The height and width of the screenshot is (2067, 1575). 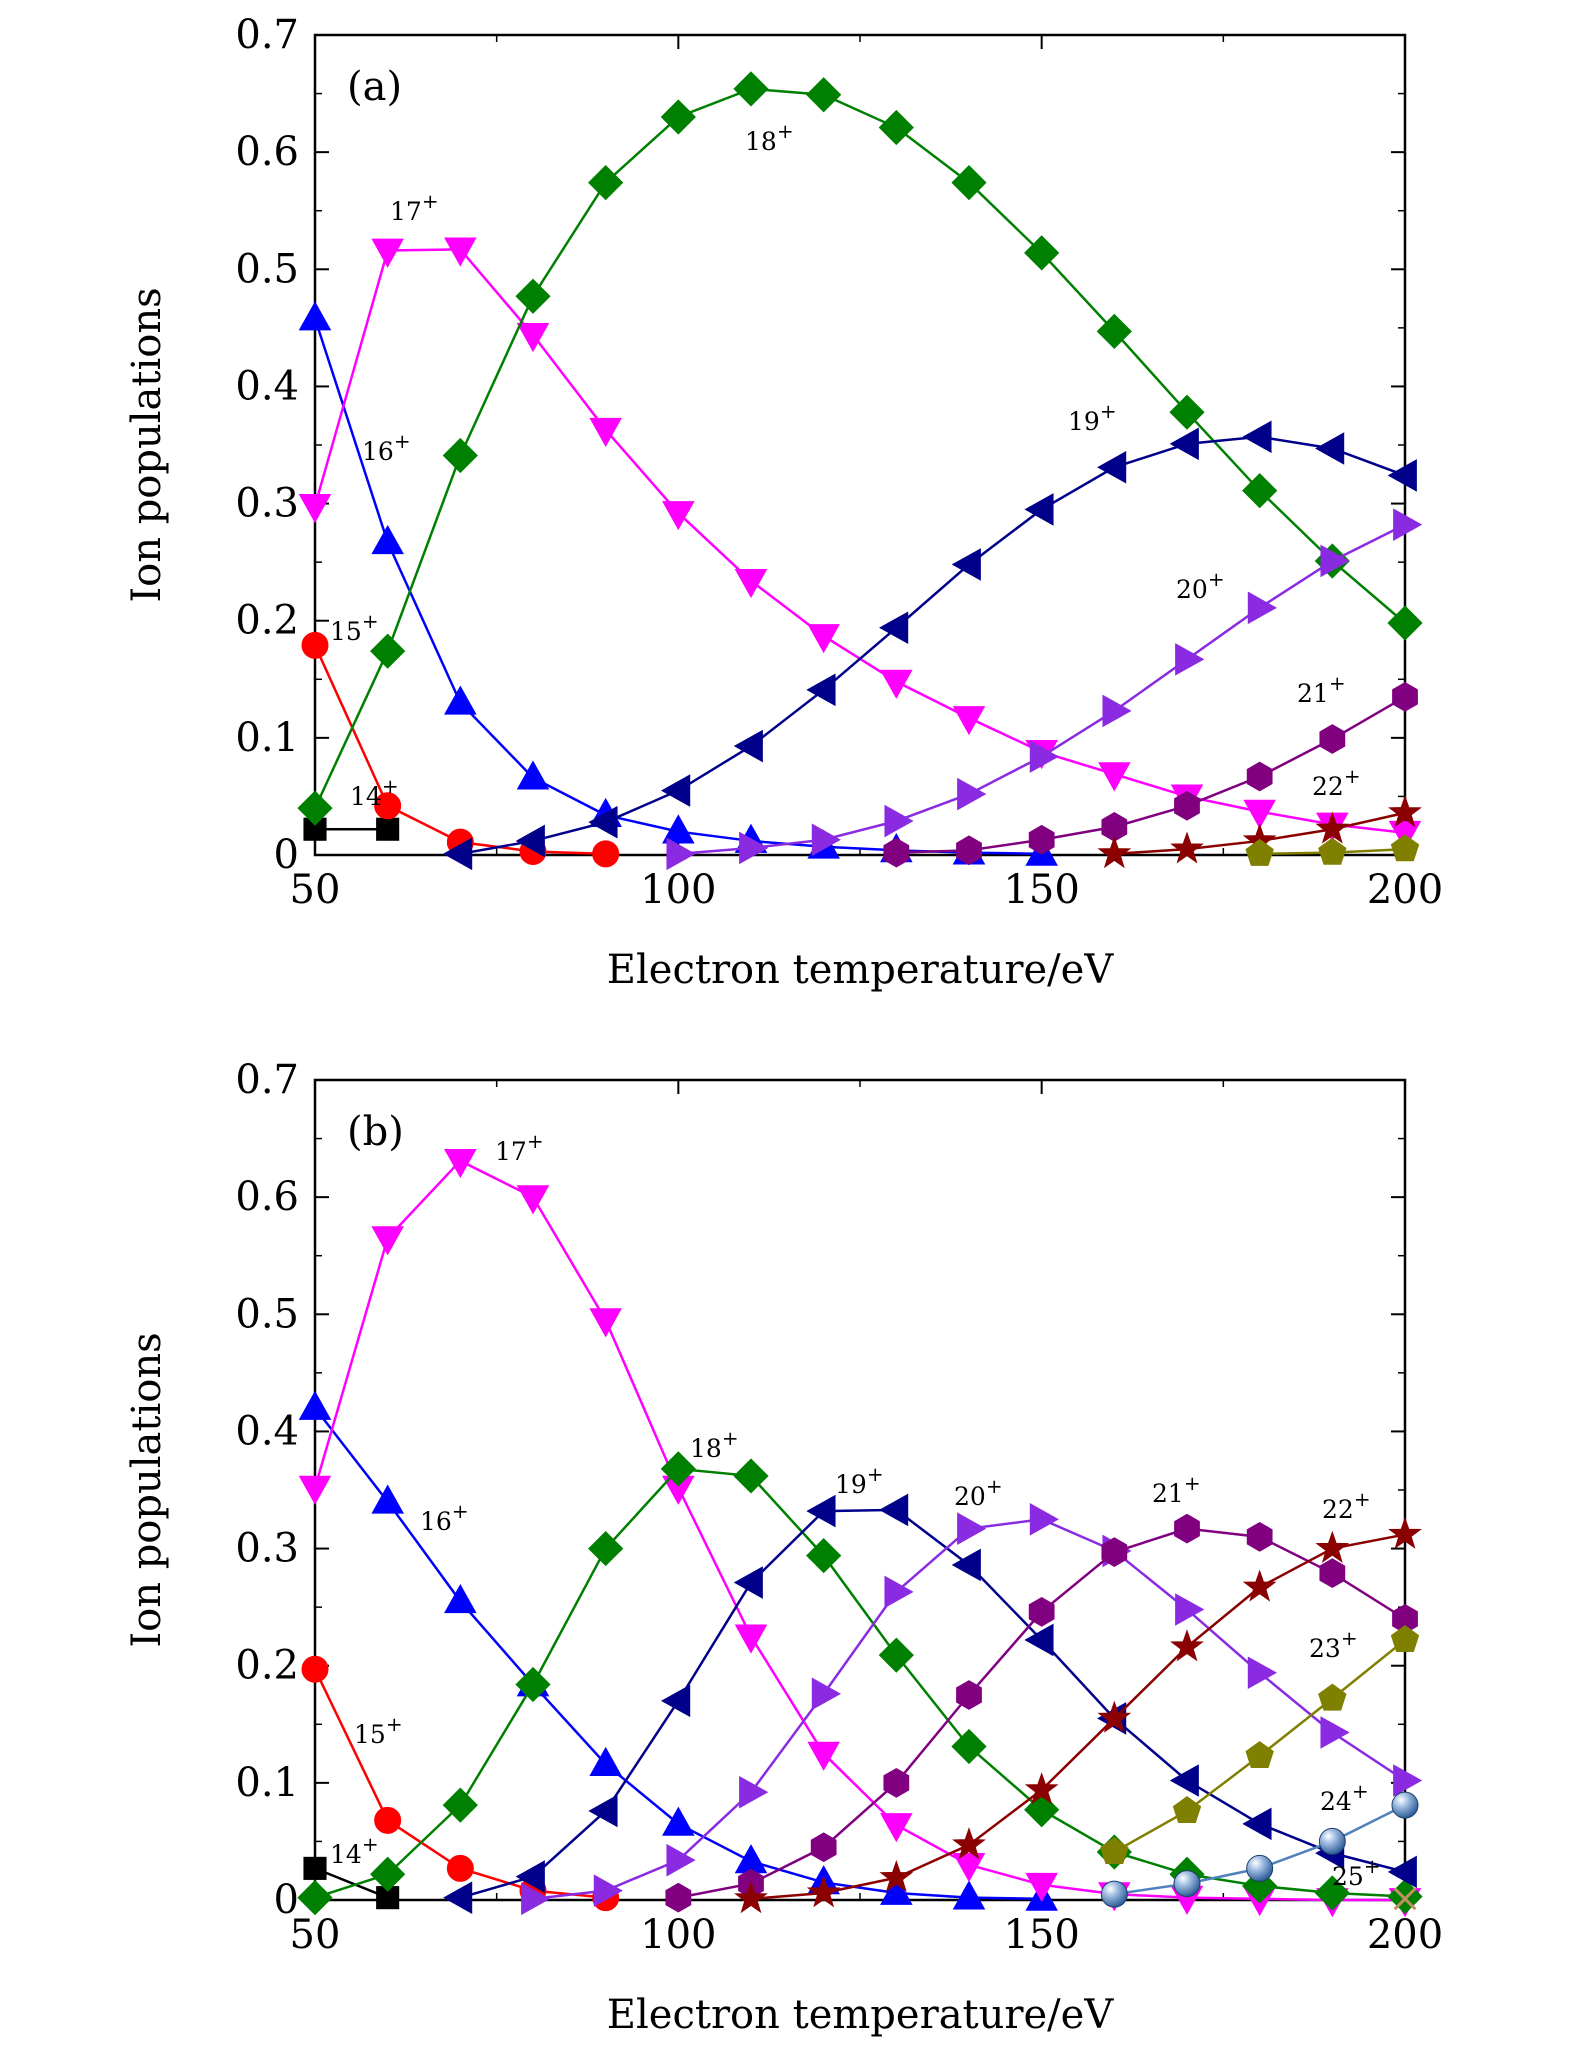 What do you see at coordinates (1405, 890) in the screenshot?
I see `x-tick-label: 200` at bounding box center [1405, 890].